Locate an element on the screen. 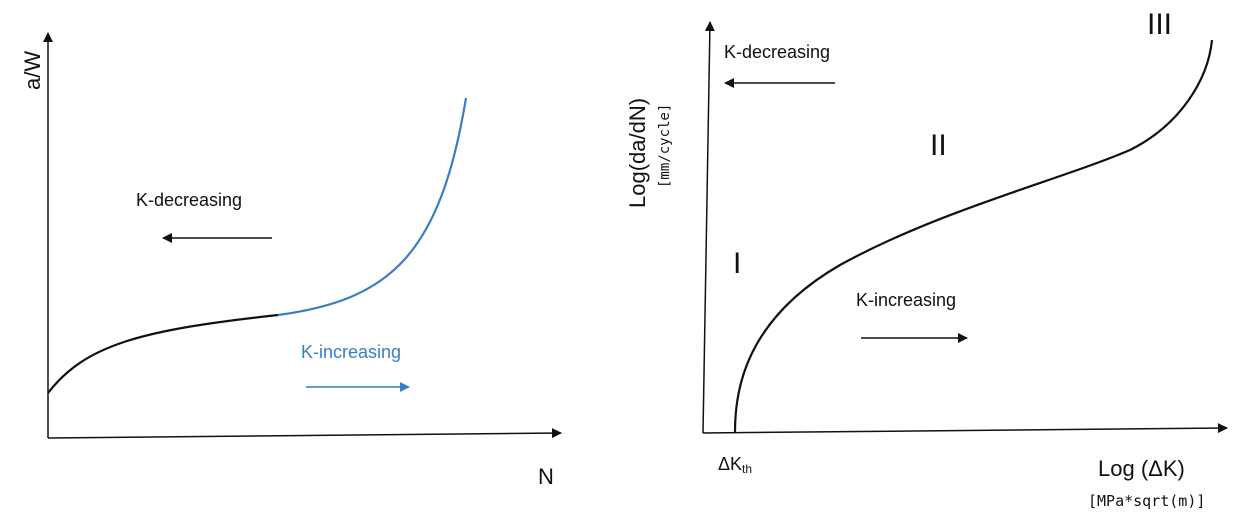 Image resolution: width=1249 pixels, height=520 pixels. crack-growth-curve-blue is located at coordinates (372, 207).